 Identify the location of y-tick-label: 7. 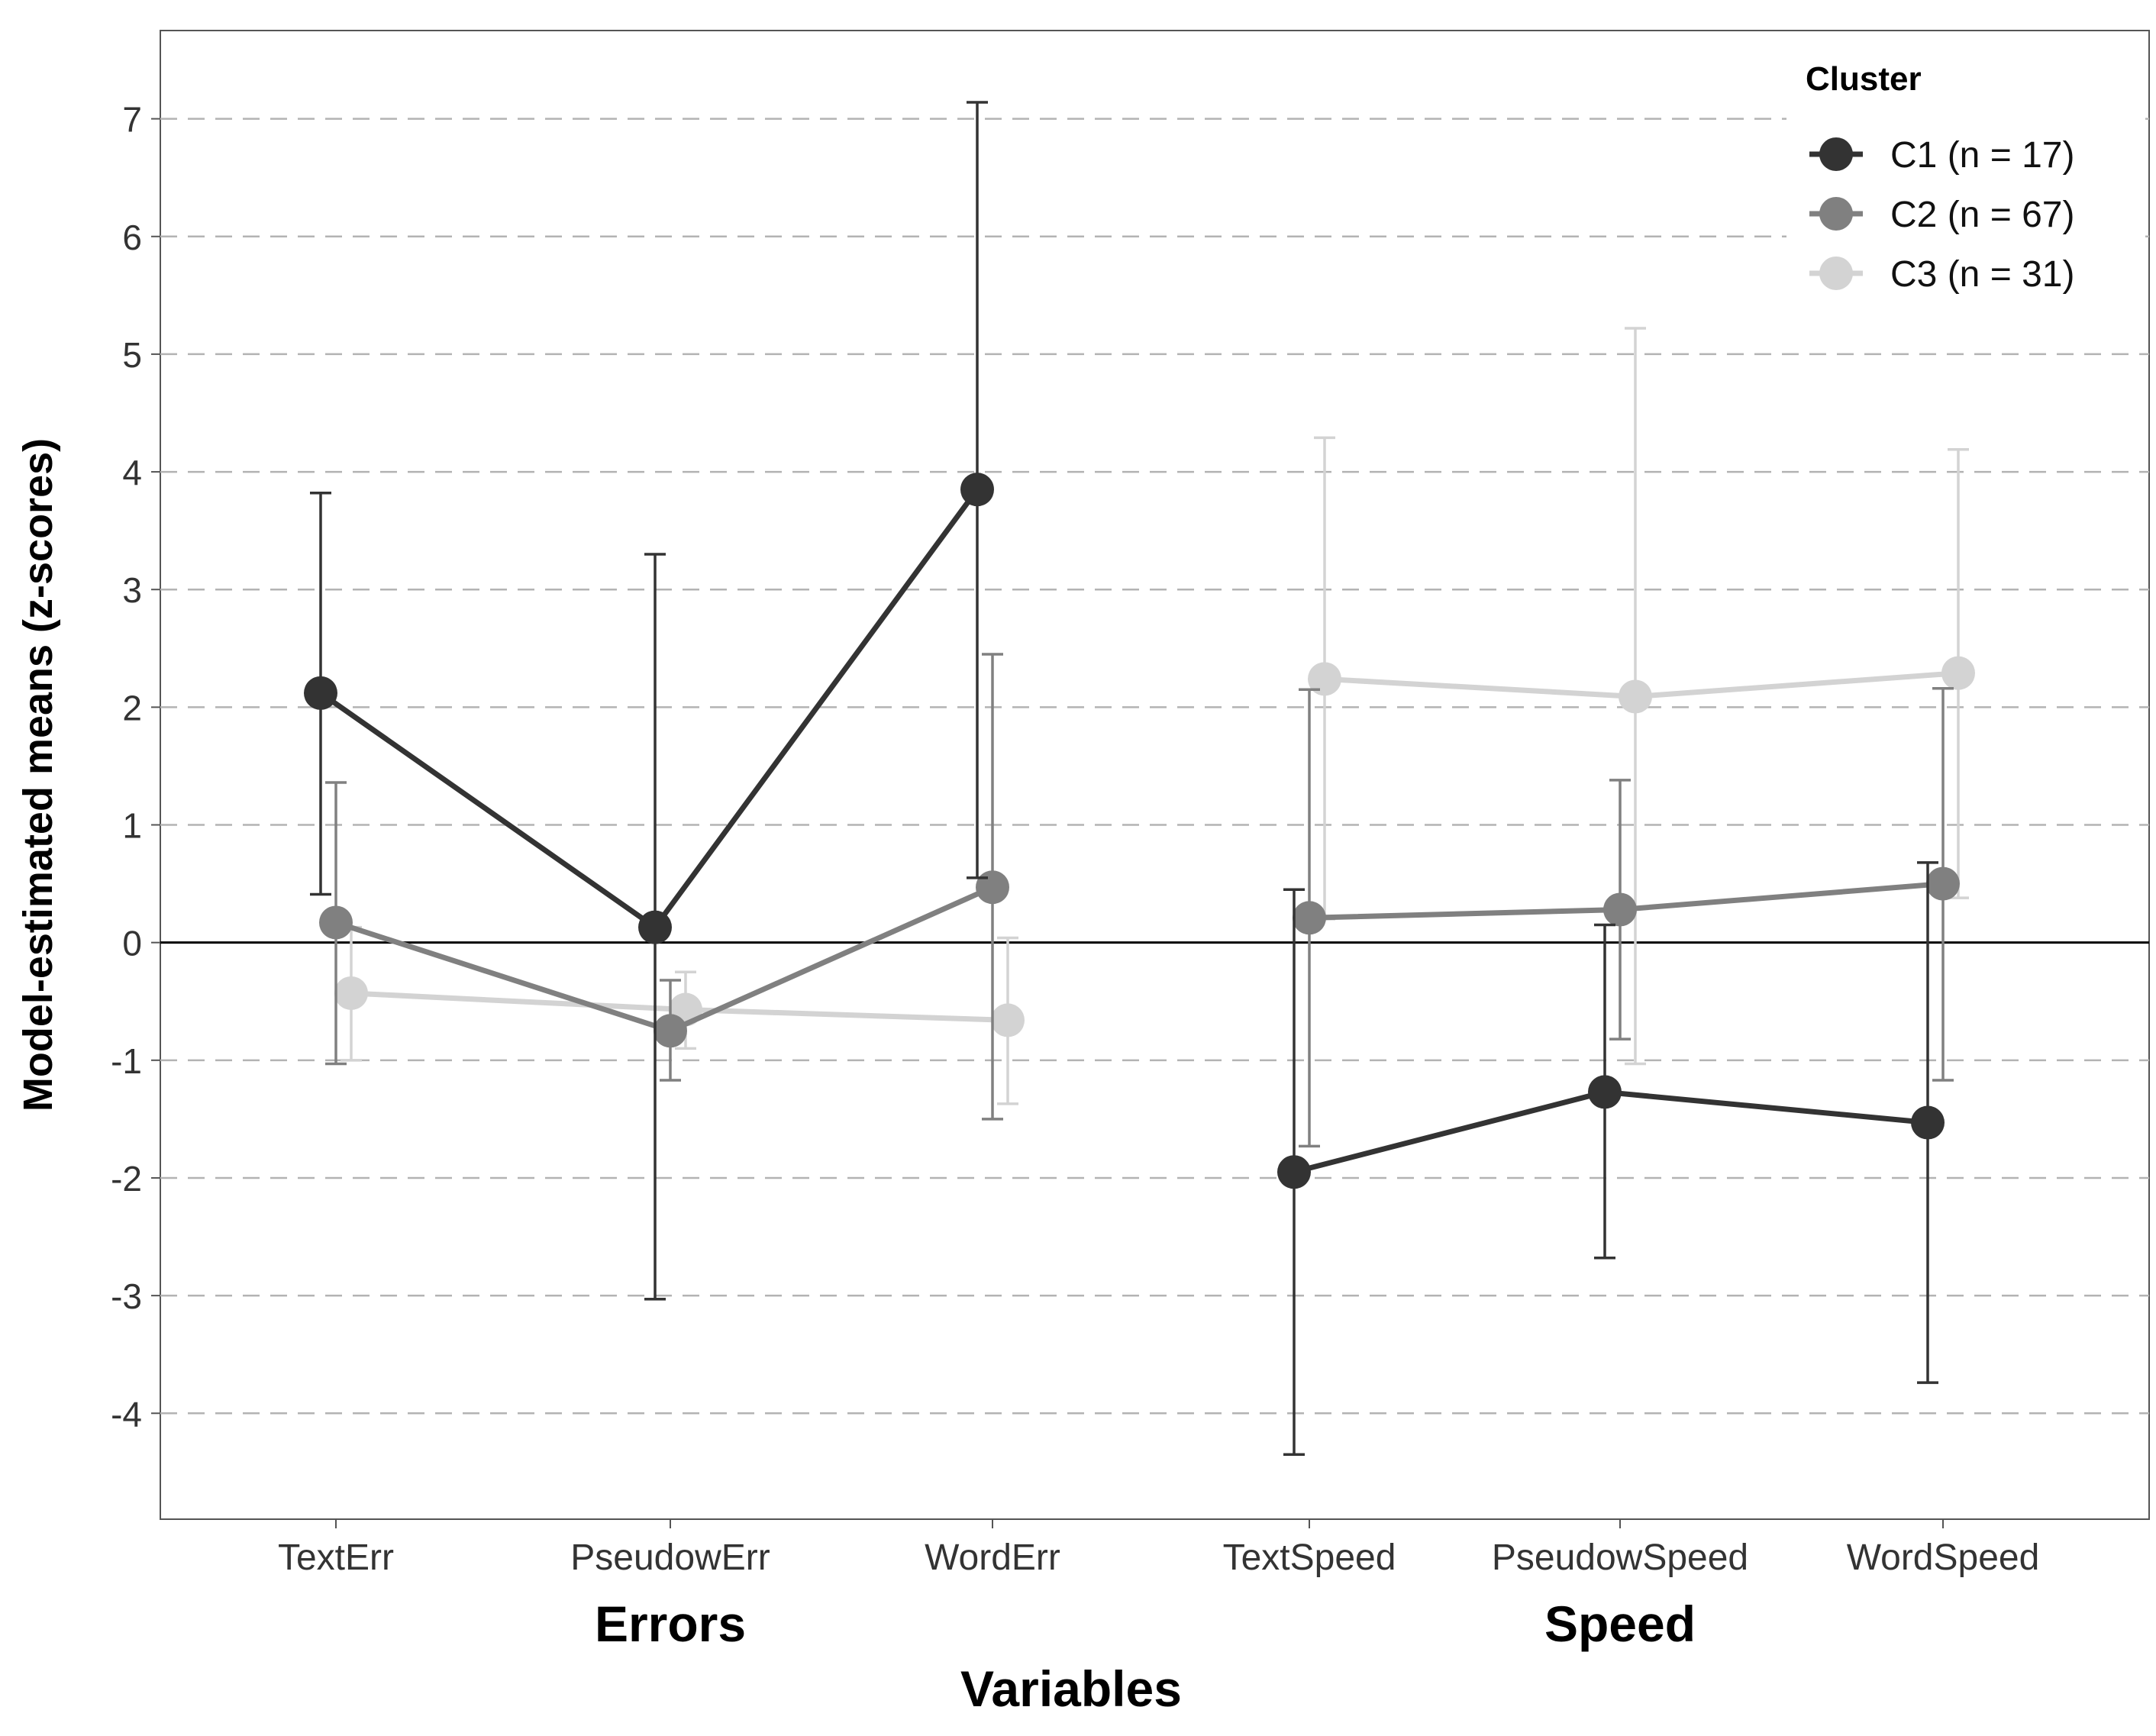
(132, 120).